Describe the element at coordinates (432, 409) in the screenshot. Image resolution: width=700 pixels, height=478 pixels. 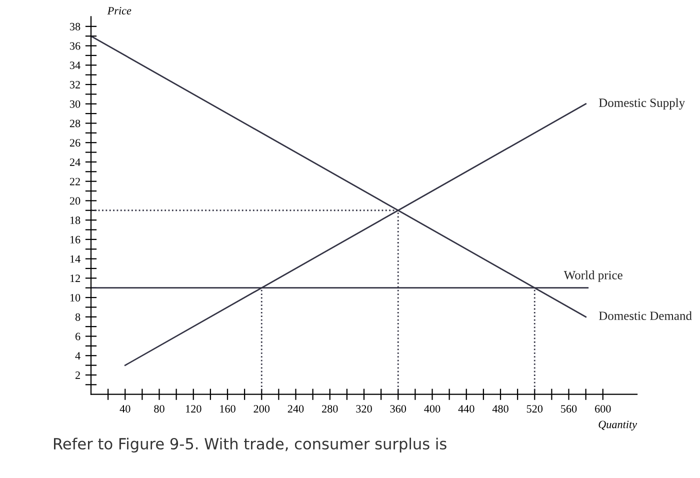
I see `x-tick-label: 400` at that location.